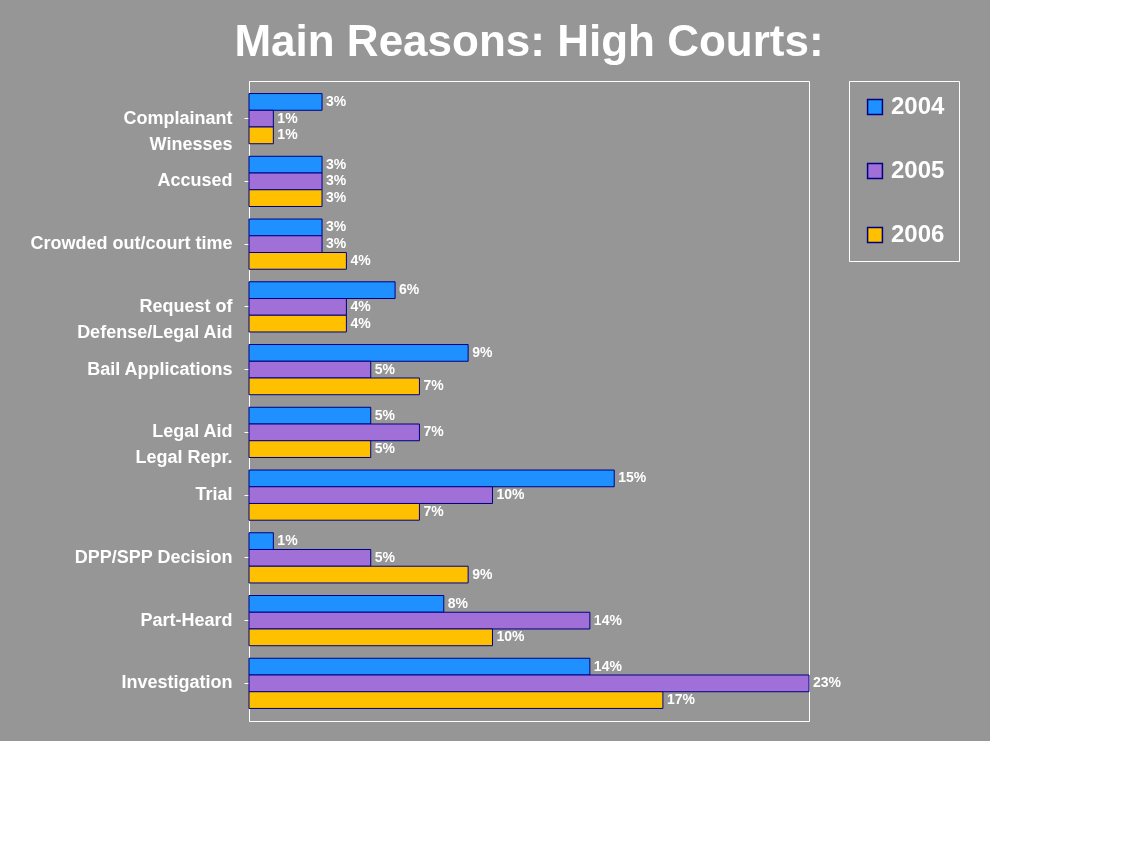 This screenshot has height=848, width=1122. What do you see at coordinates (184, 444) in the screenshot?
I see `y-tick-label: Legal Aid Legal Repr.` at bounding box center [184, 444].